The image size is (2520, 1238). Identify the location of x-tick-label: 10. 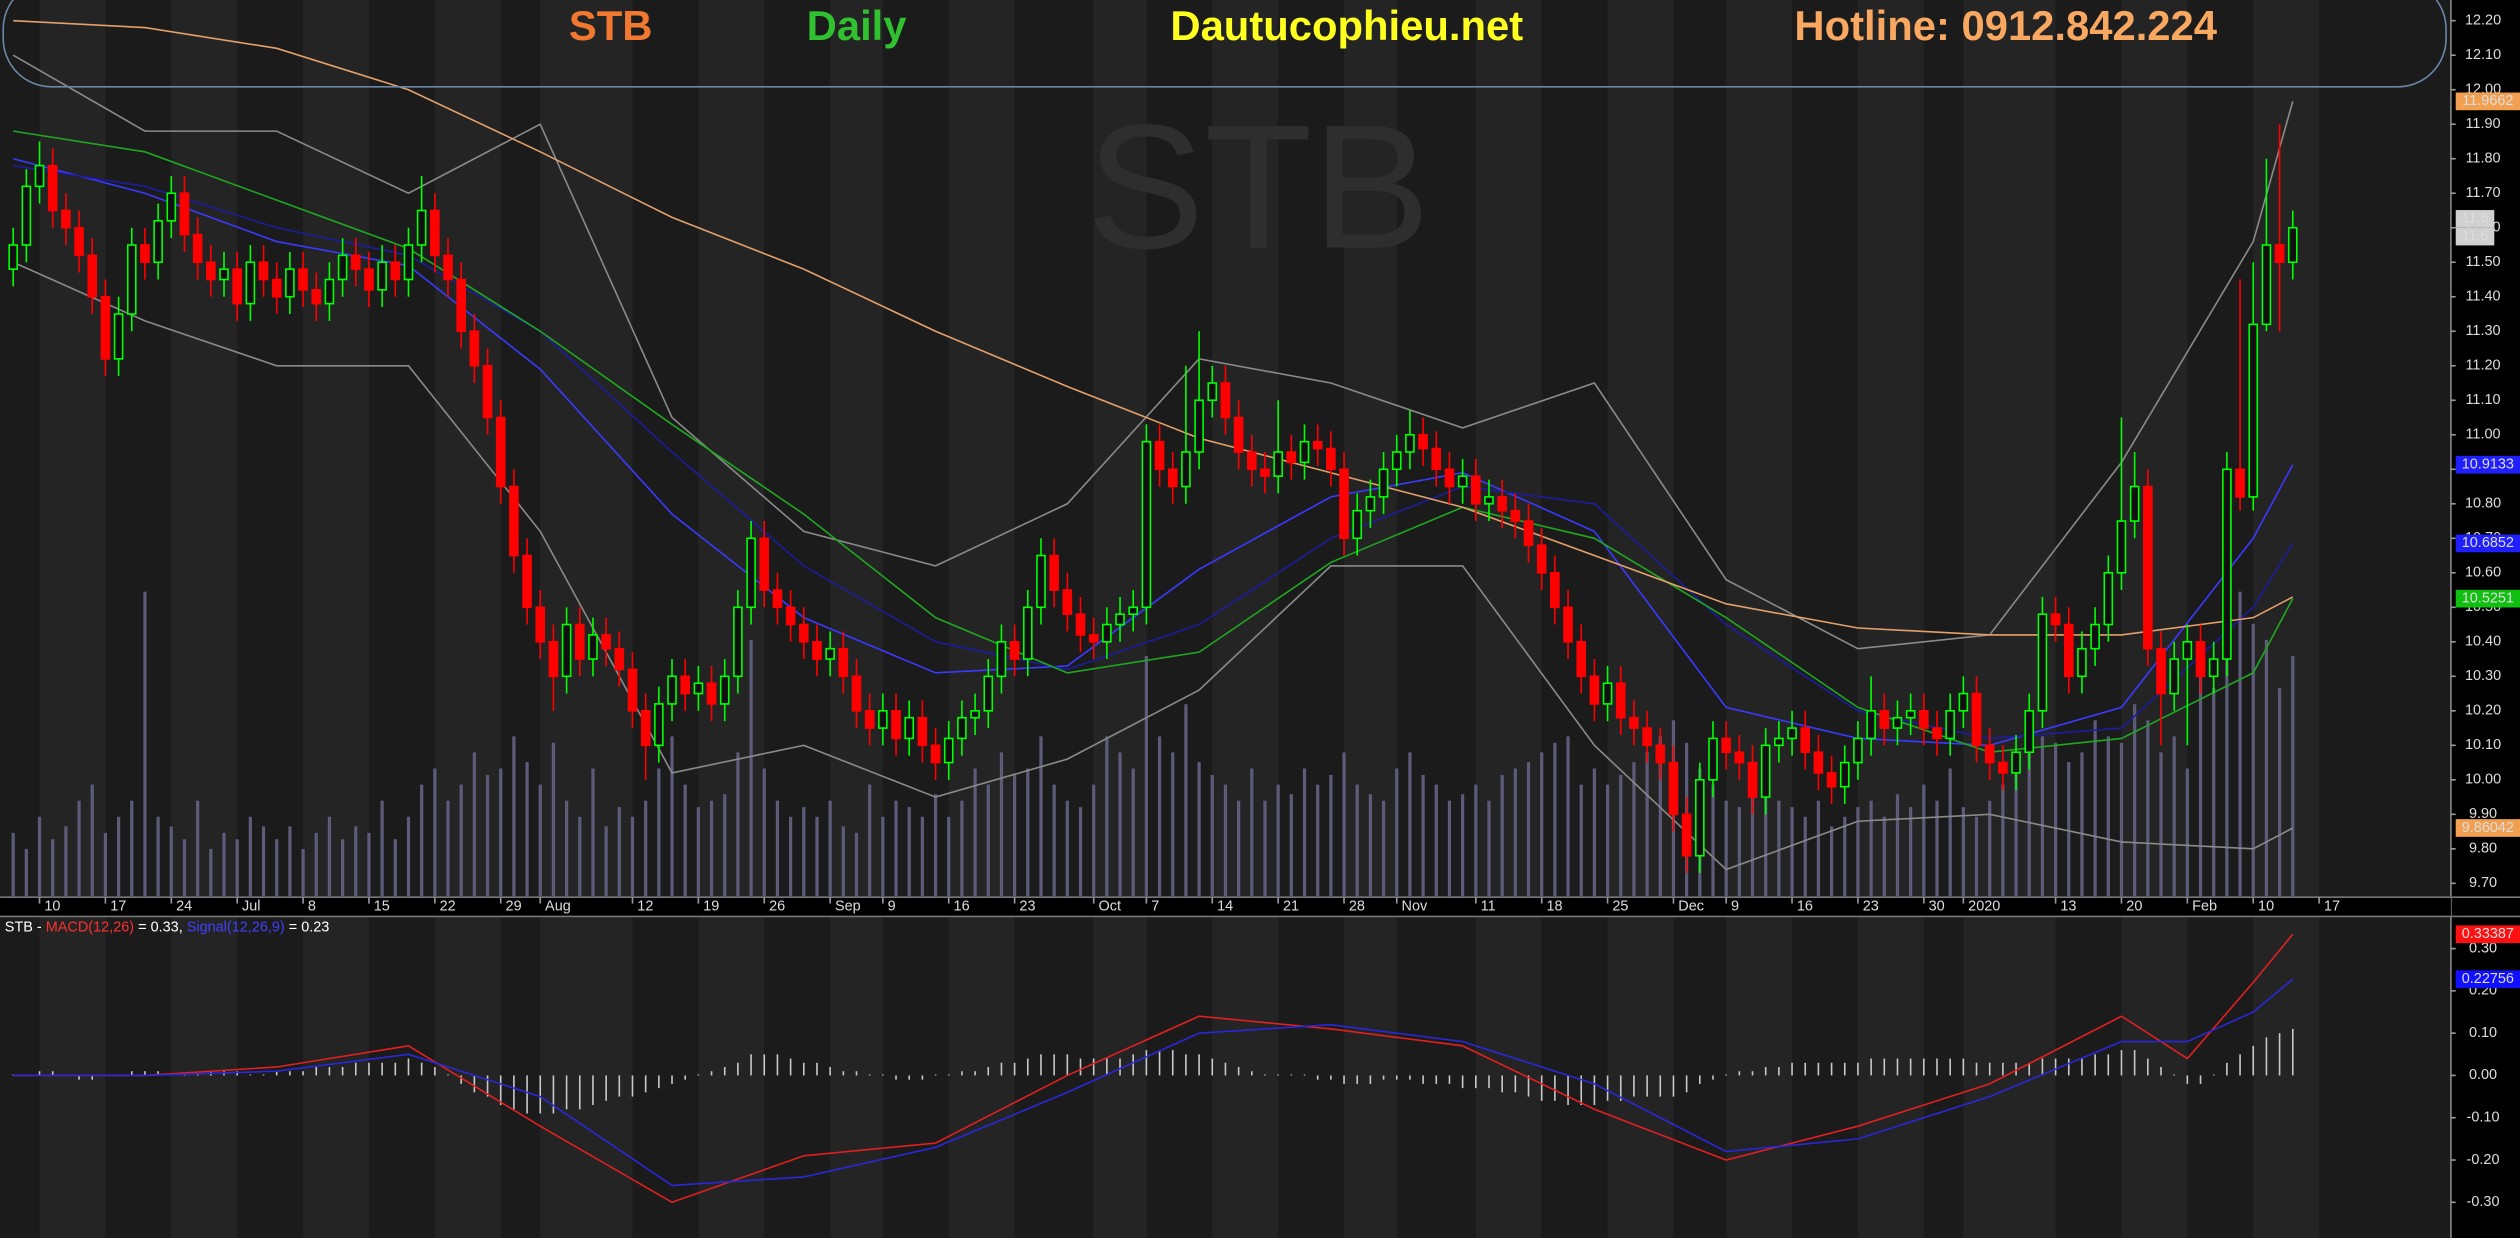
(52, 907).